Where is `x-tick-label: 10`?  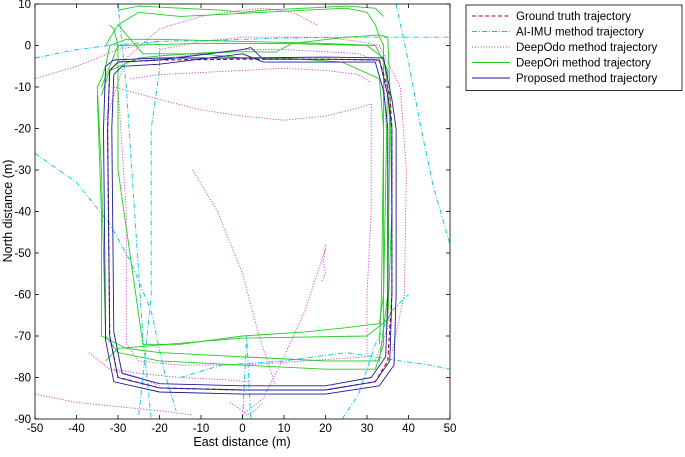
x-tick-label: 10 is located at coordinates (284, 429).